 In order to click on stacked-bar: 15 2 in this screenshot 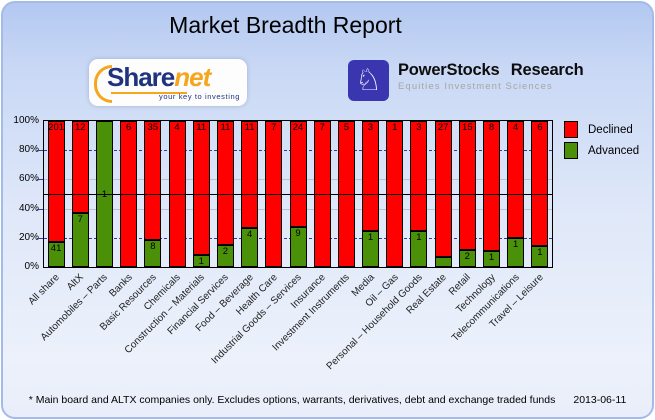, I will do `click(467, 194)`.